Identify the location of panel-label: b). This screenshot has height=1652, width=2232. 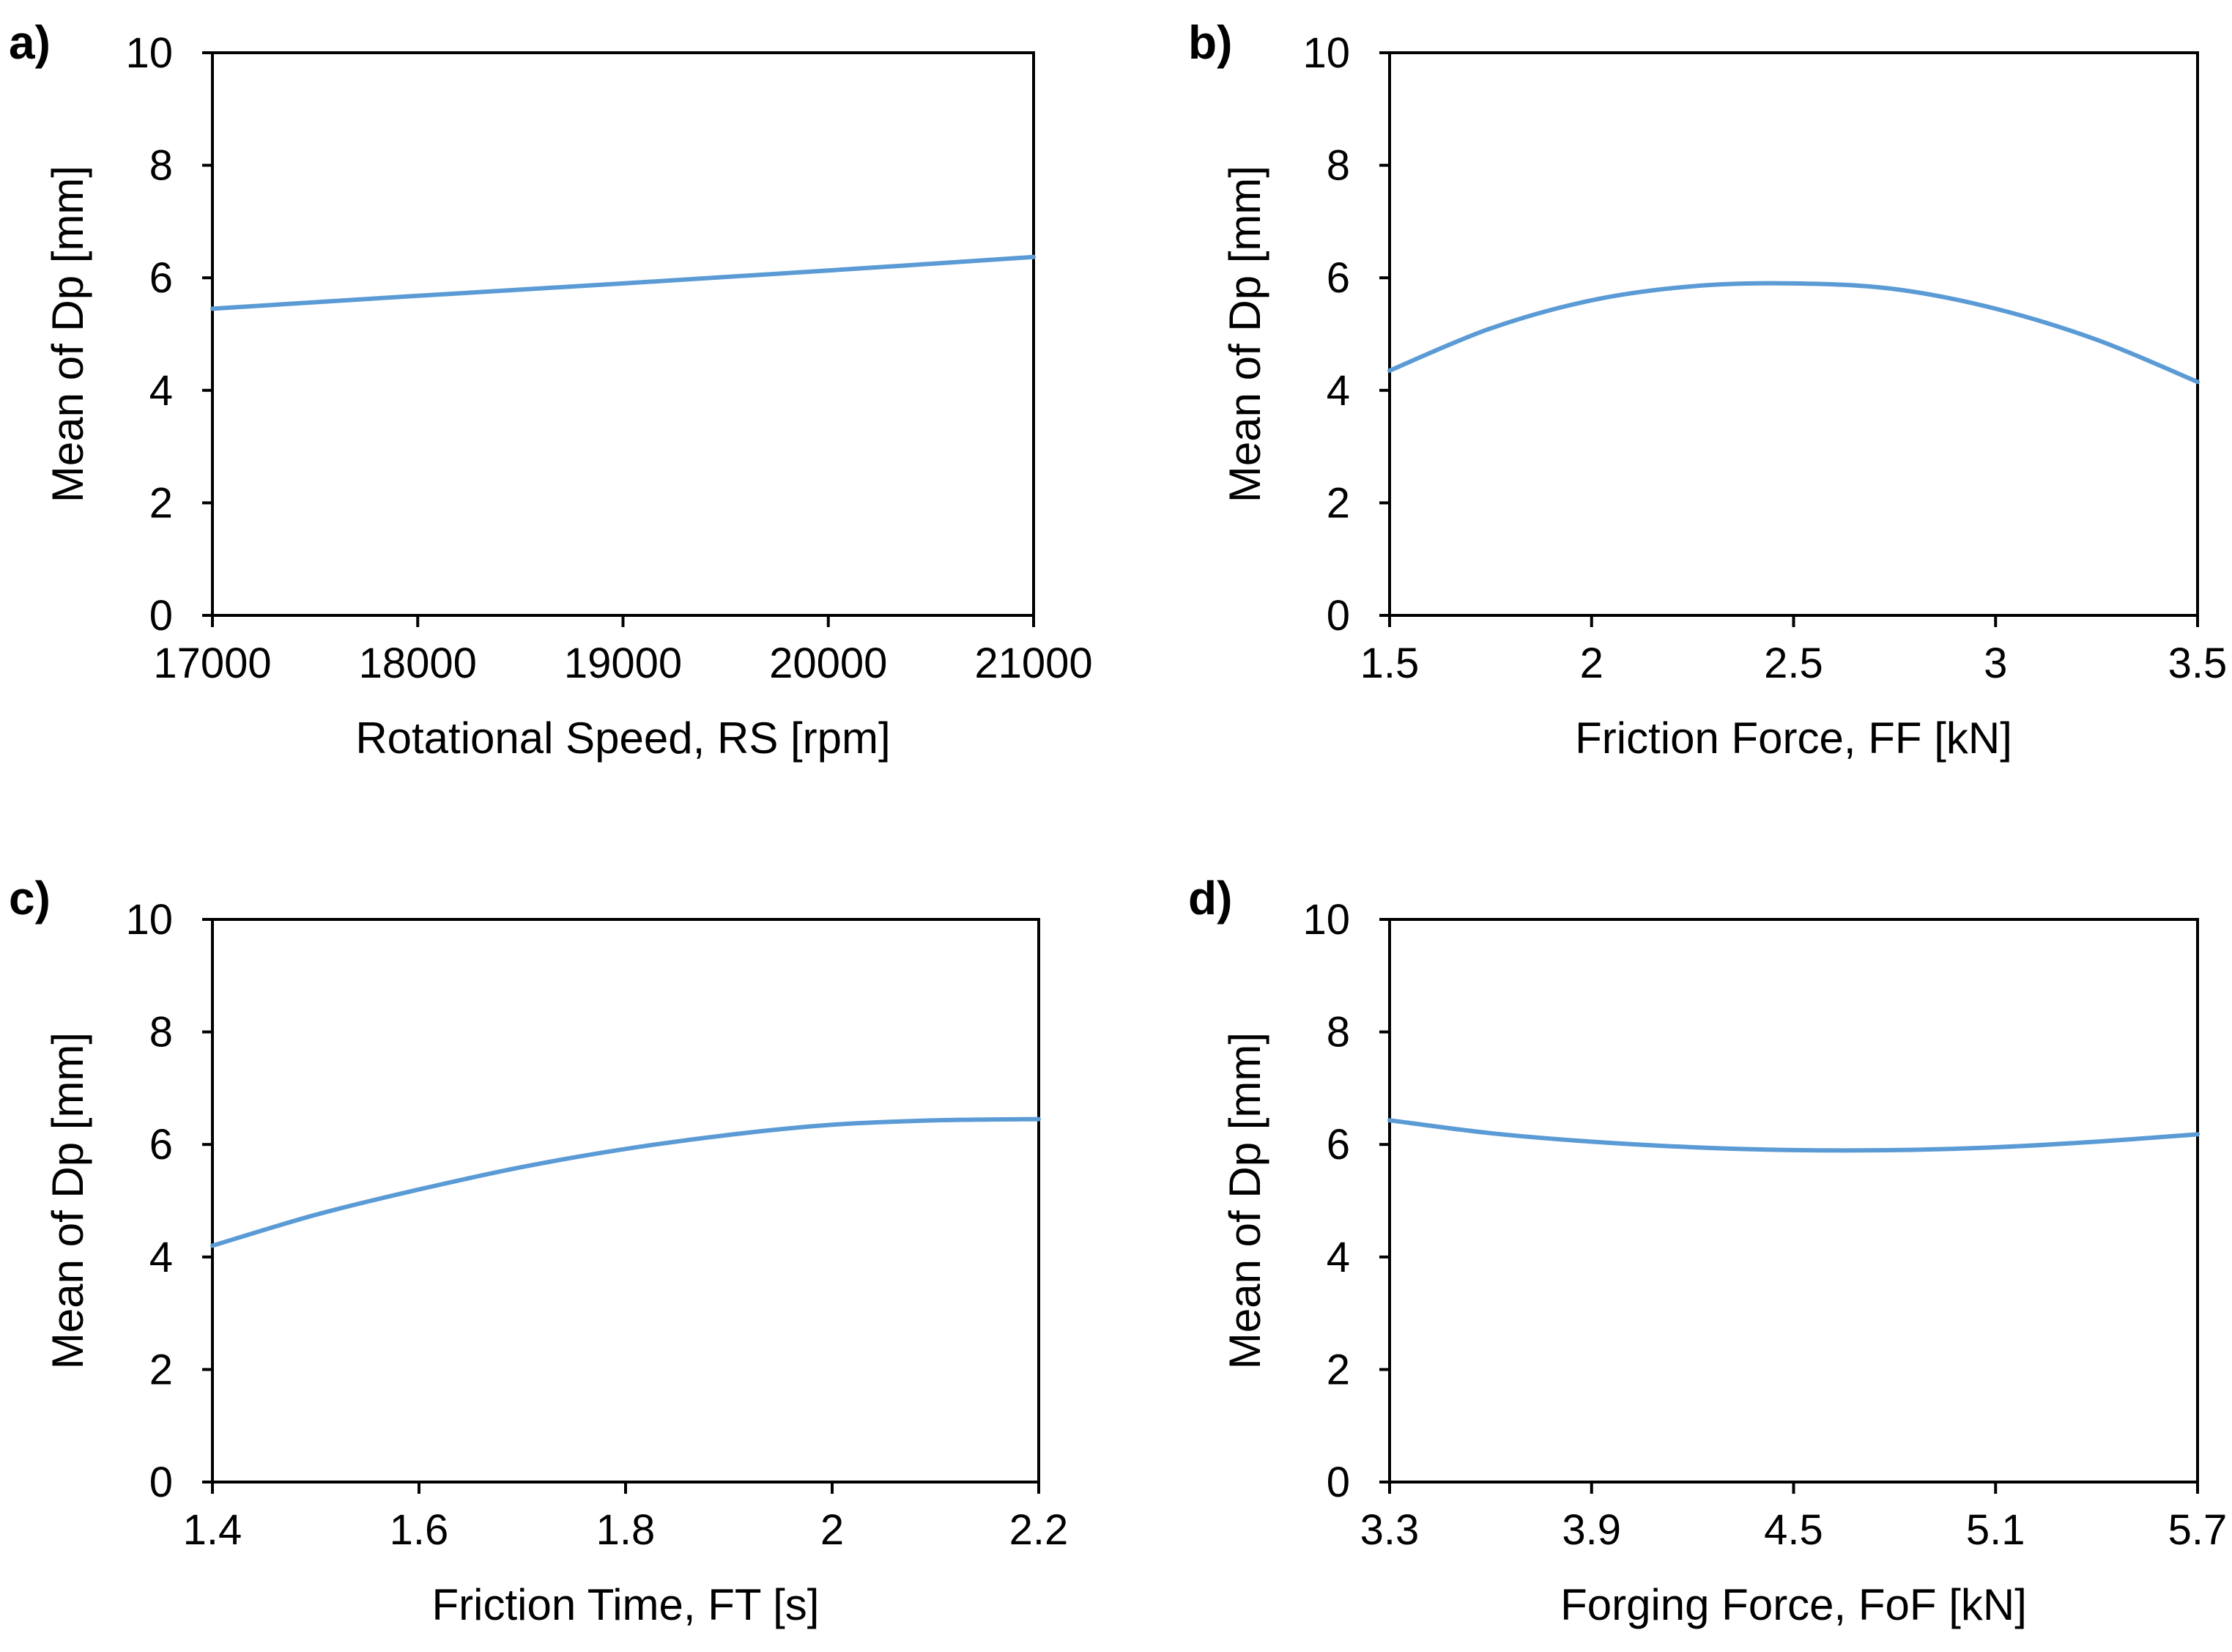
(1210, 42).